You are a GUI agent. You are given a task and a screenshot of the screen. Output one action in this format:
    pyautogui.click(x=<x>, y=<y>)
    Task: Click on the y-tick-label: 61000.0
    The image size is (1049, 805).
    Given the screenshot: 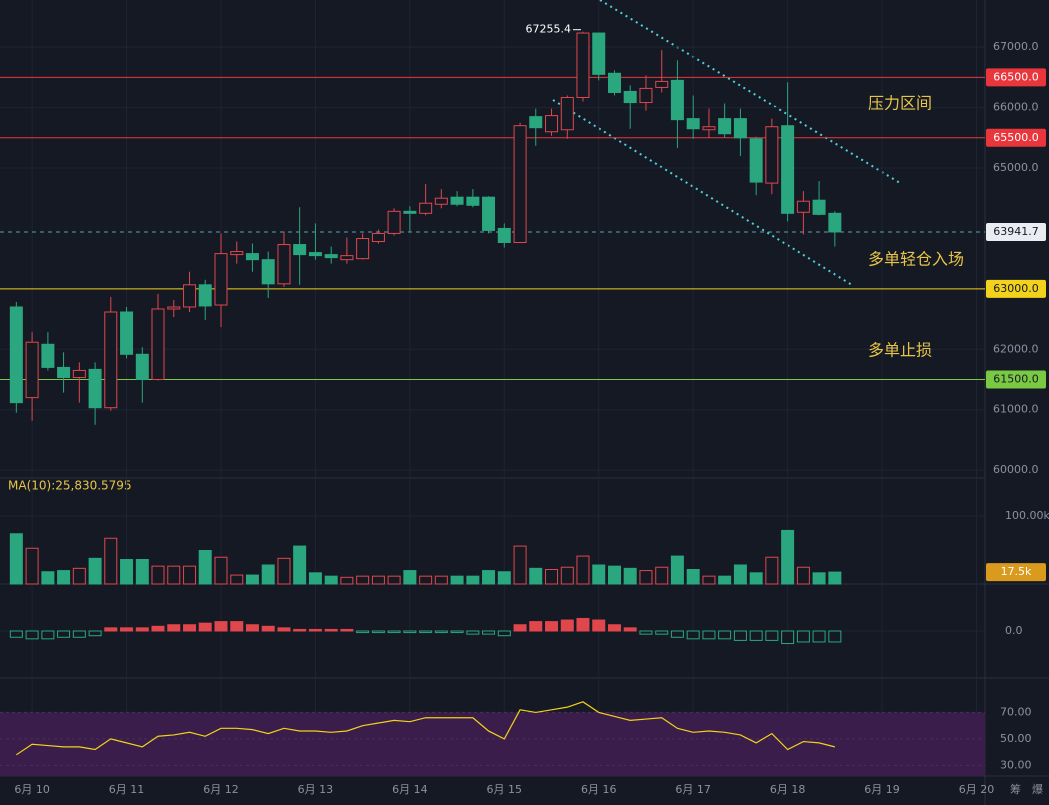 What is the action you would take?
    pyautogui.click(x=1016, y=409)
    